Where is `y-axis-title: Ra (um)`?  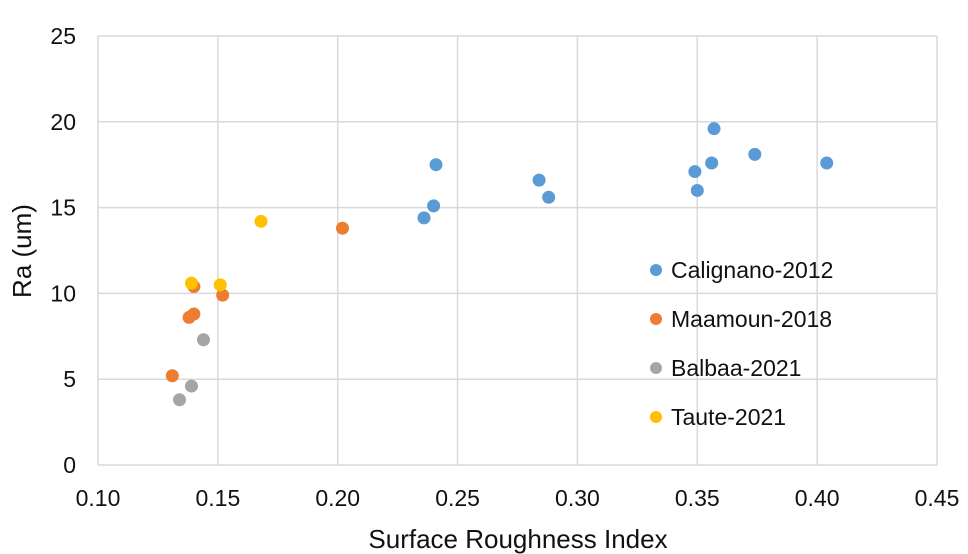 y-axis-title: Ra (um) is located at coordinates (22, 251).